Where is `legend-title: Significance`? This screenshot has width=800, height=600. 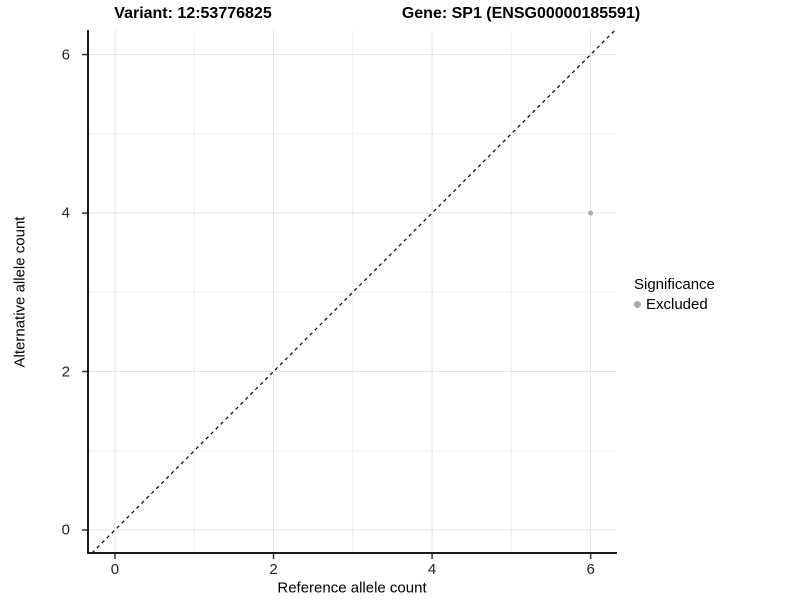 legend-title: Significance is located at coordinates (674, 284).